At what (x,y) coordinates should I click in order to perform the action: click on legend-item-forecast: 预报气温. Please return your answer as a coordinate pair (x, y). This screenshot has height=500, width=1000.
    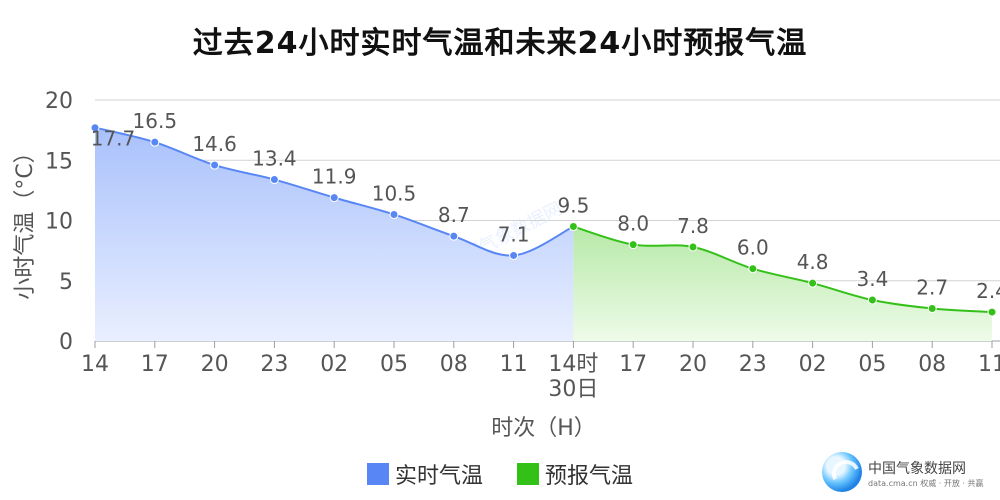
    Looking at the image, I should click on (575, 474).